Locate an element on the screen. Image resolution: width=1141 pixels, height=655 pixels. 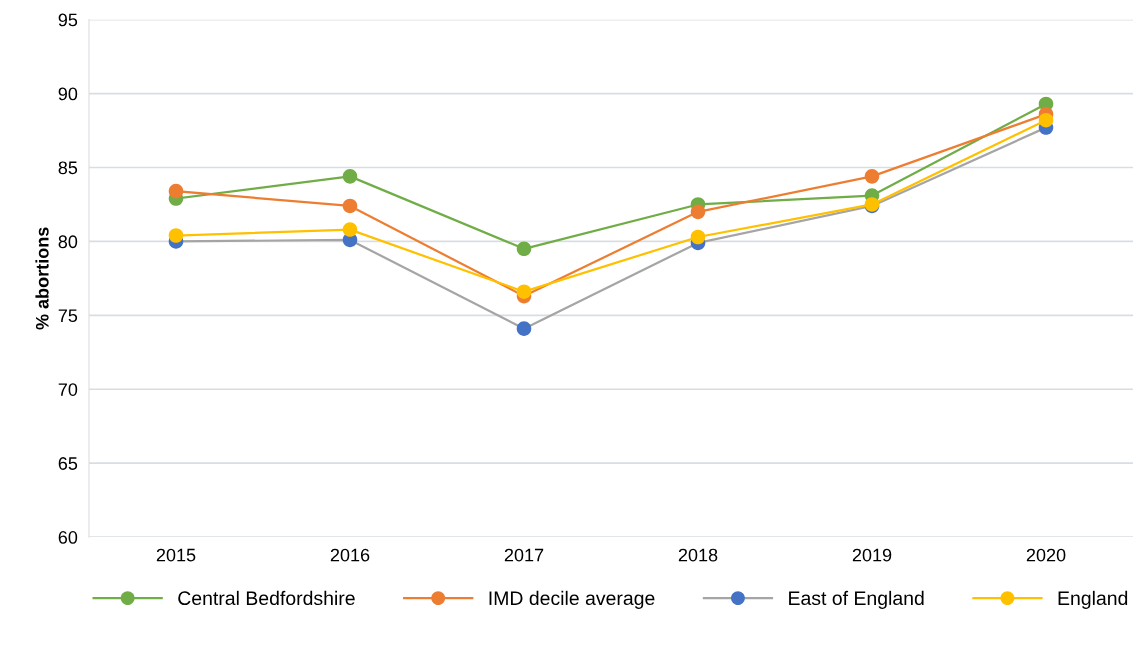
y-tick-label: 60 is located at coordinates (68, 537).